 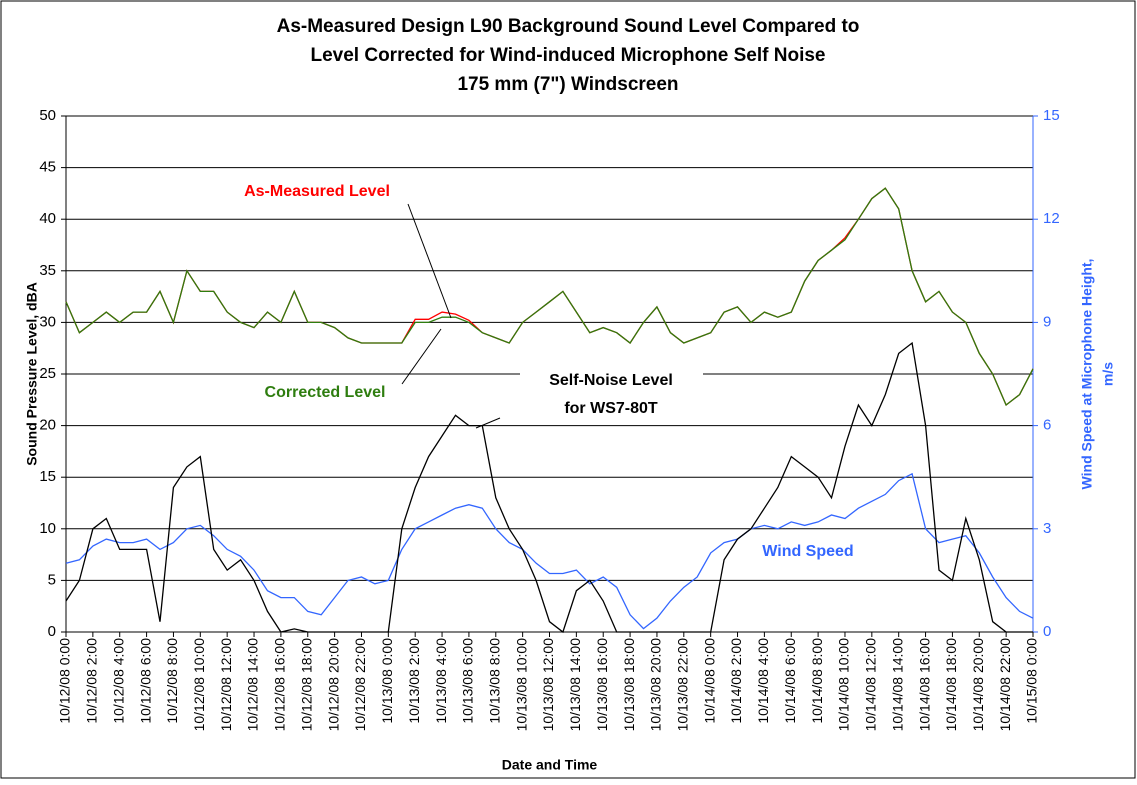 I want to click on y-tick-label: 45, so click(x=47, y=167).